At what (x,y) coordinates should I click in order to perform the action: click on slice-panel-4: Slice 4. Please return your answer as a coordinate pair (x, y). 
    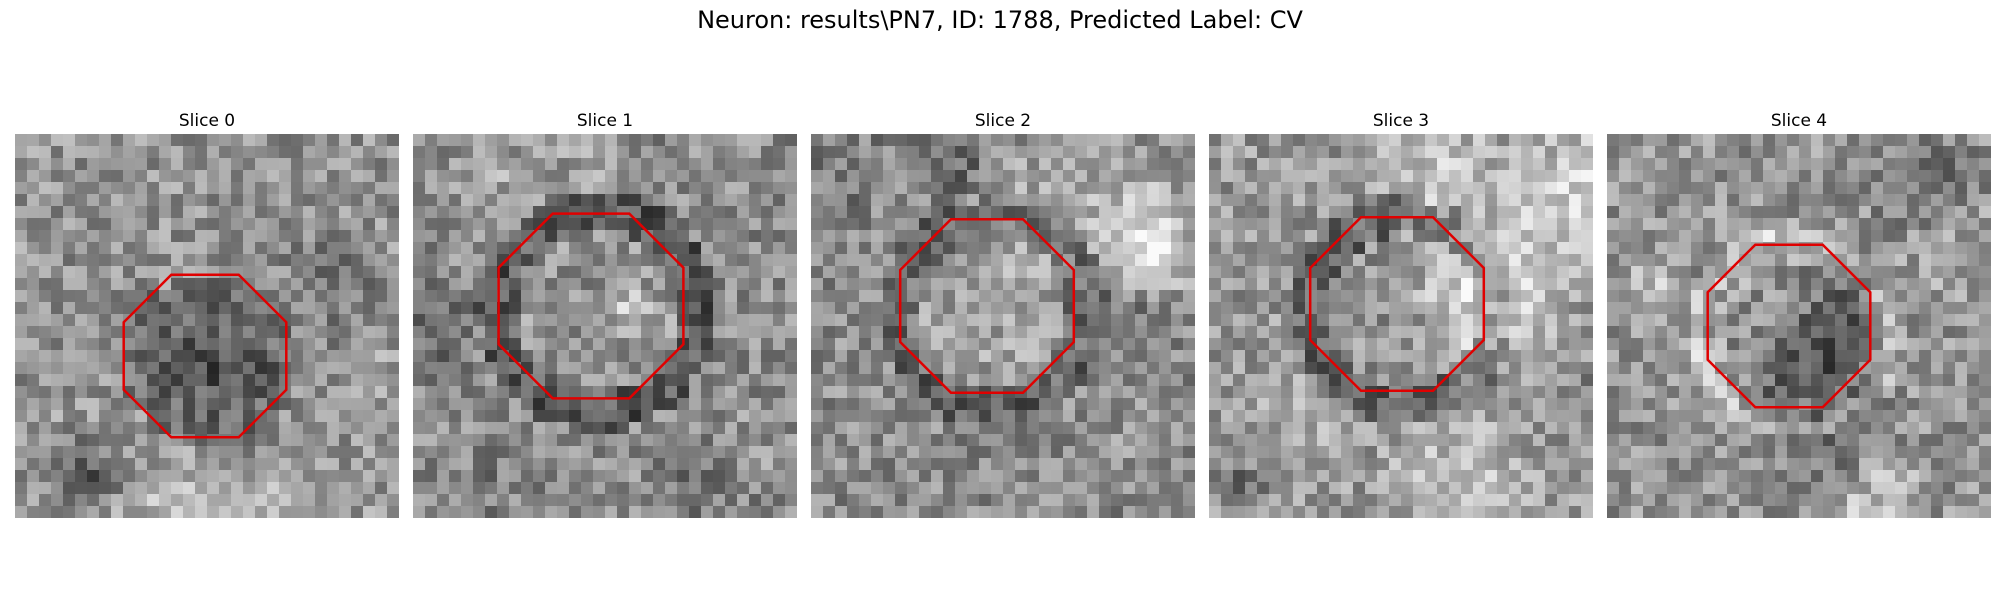
    Looking at the image, I should click on (1799, 313).